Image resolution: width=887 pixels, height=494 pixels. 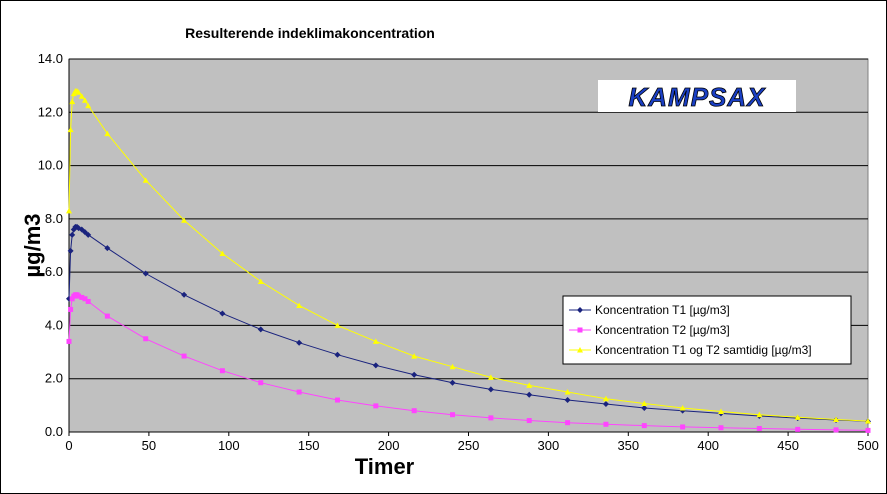 I want to click on x-tick-labels: 0 50 100 150 200 250 300 350 400 450 500, so click(x=472, y=442).